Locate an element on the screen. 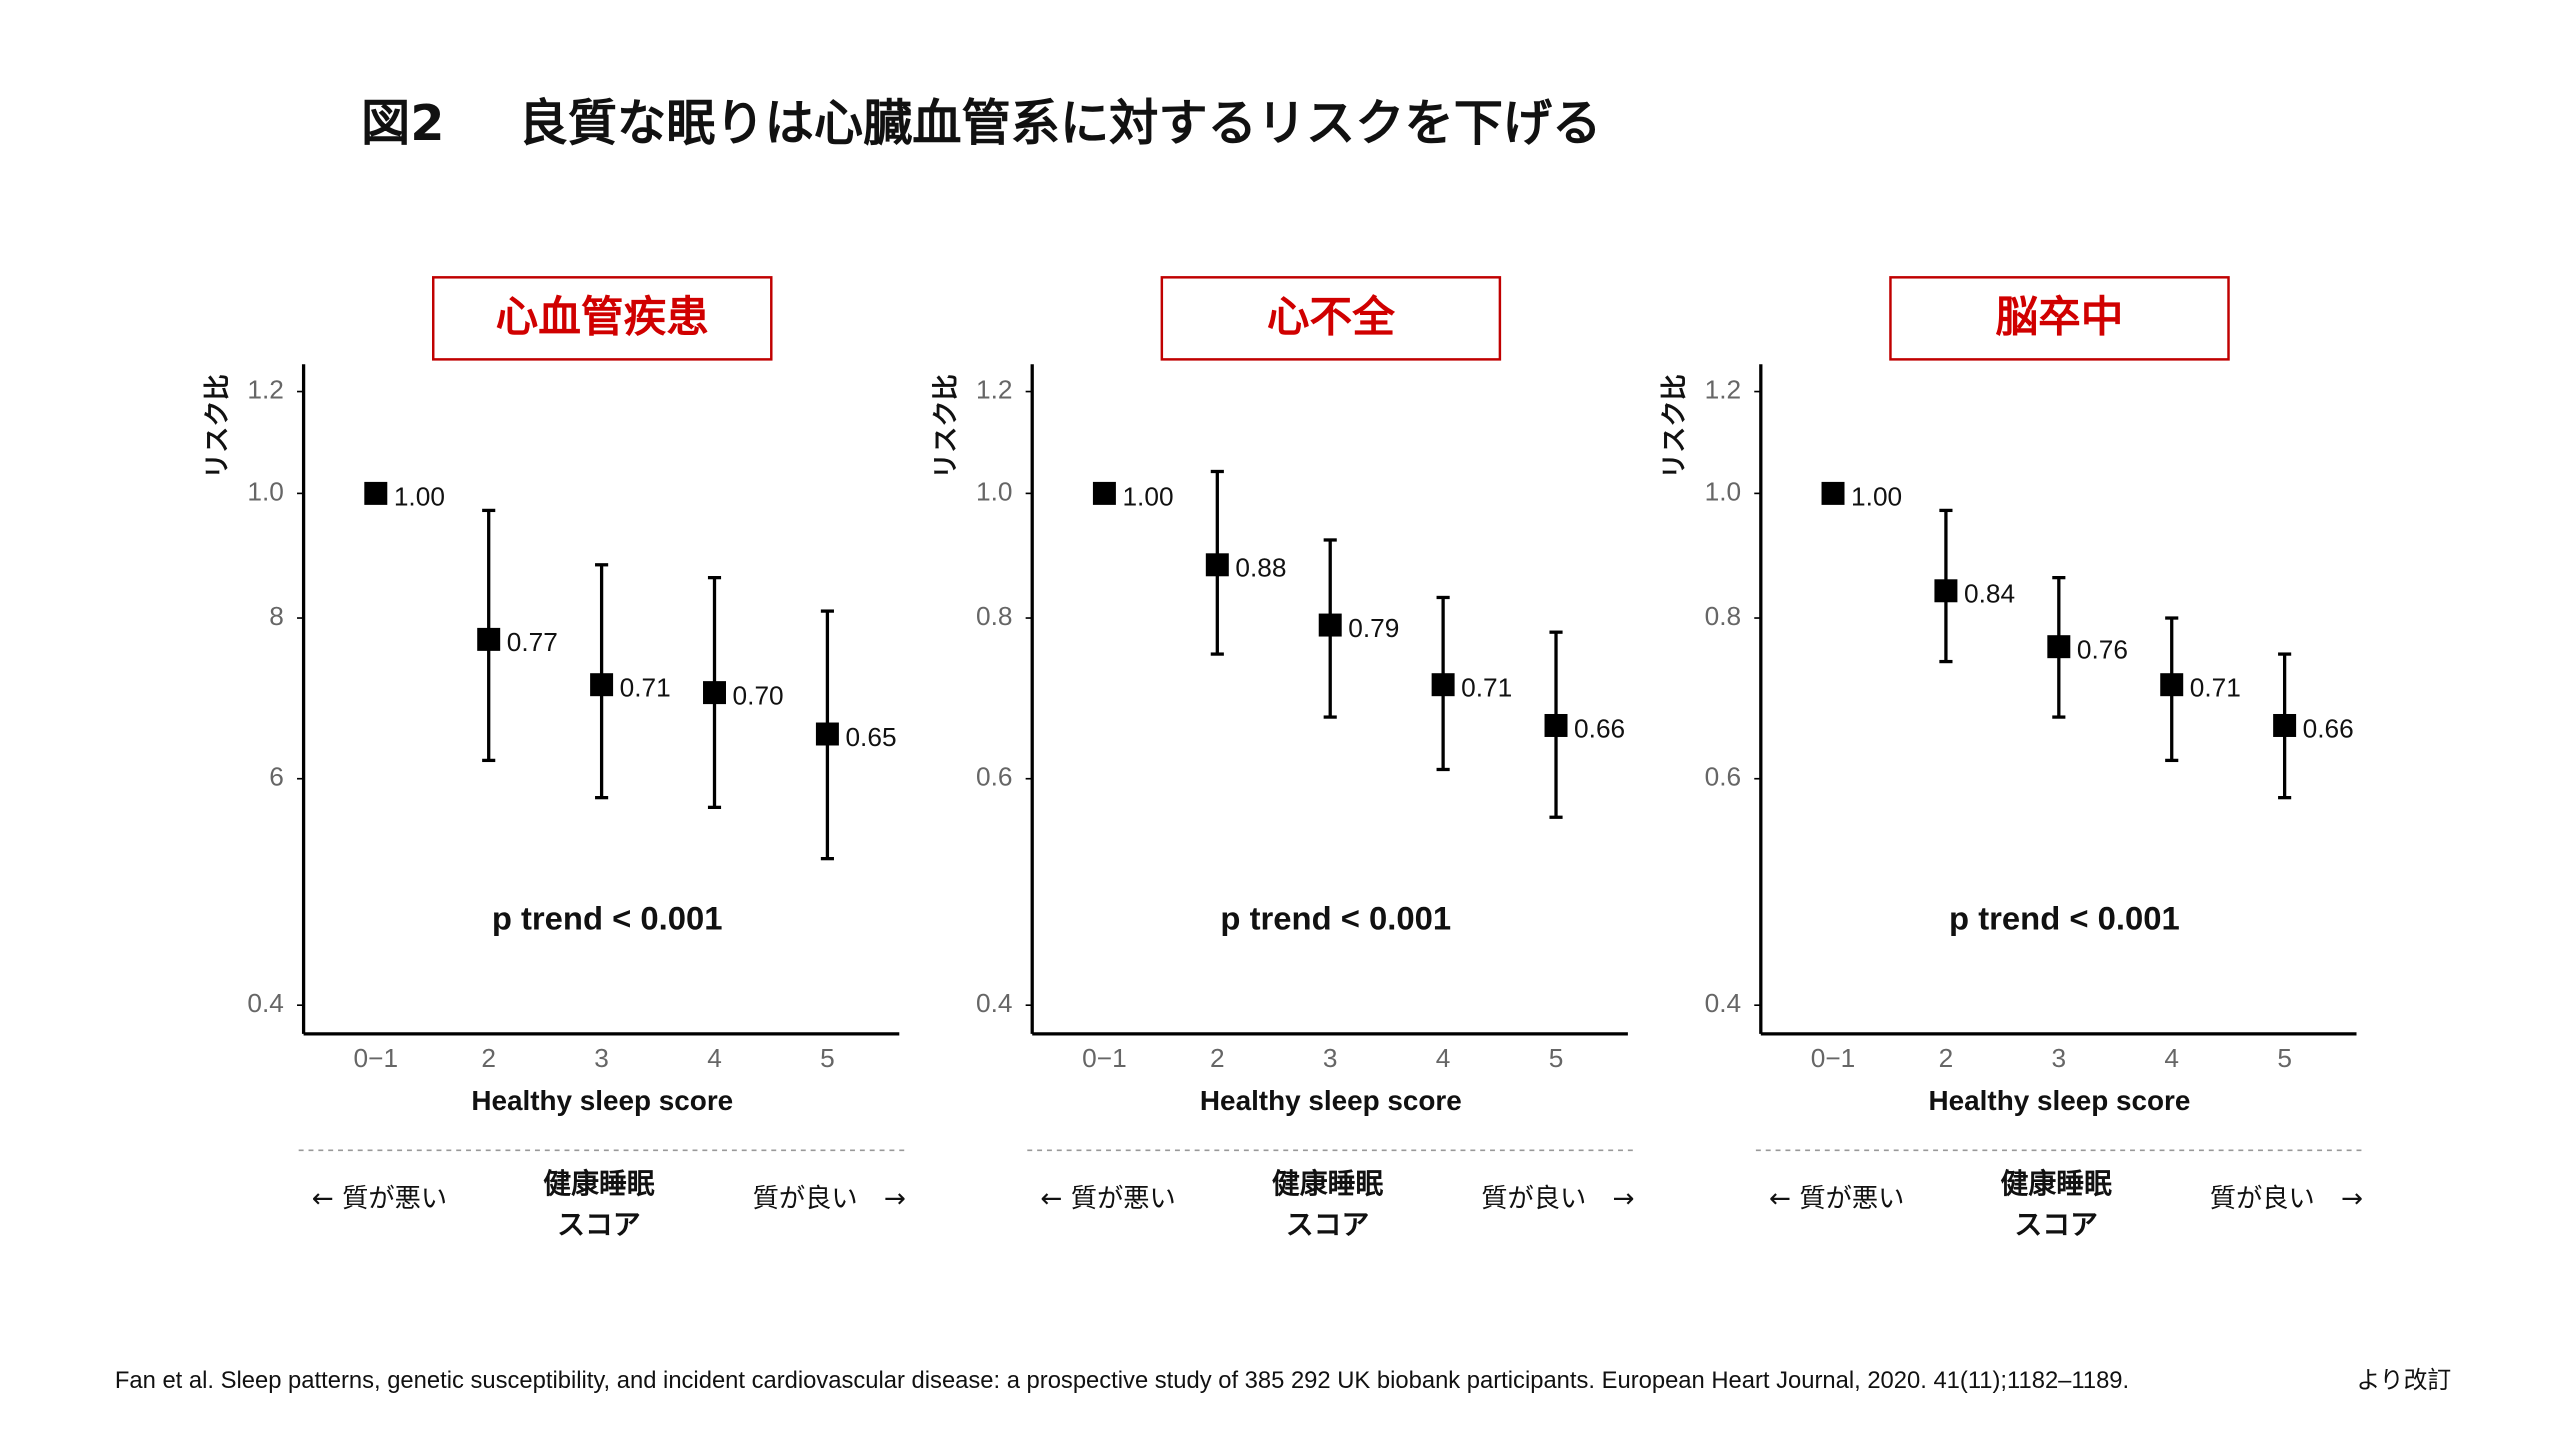 This screenshot has height=1450, width=2560. value-label: 0.88 is located at coordinates (1260, 568).